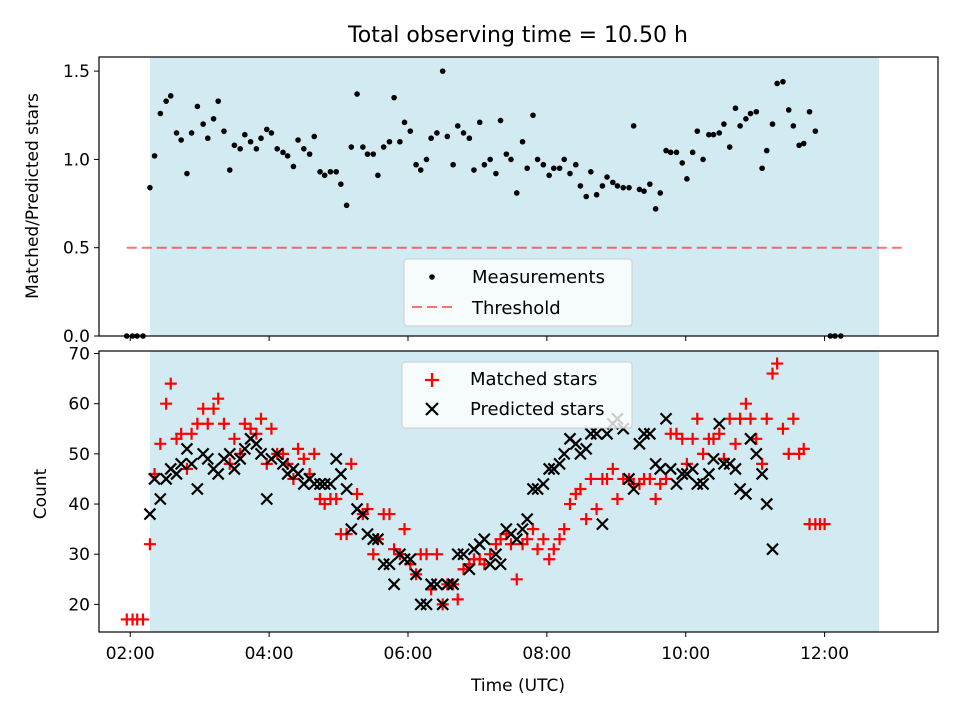 This screenshot has height=720, width=960. Describe the element at coordinates (477, 648) in the screenshot. I see `count-x-ticks: 02:00 04:00 06:00 08:00 10:00 12:00` at that location.